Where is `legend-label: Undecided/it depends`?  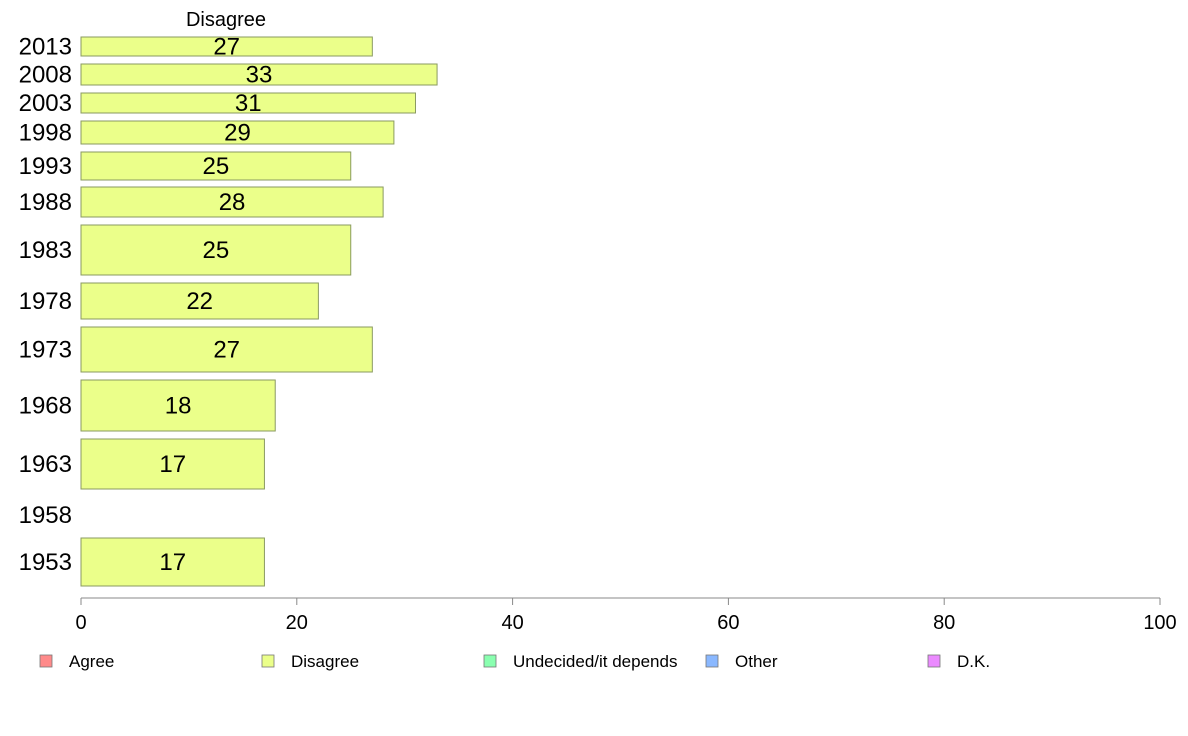 legend-label: Undecided/it depends is located at coordinates (595, 661).